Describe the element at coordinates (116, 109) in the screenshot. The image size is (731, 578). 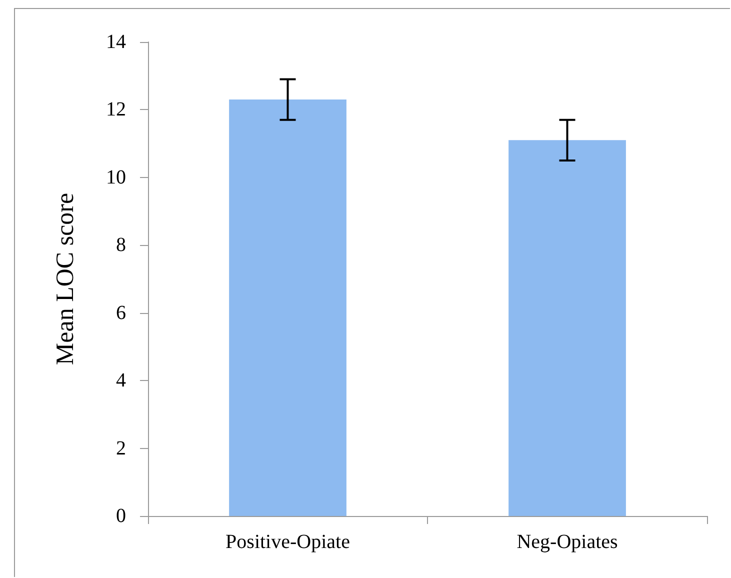
I see `y-tick-label: 12` at that location.